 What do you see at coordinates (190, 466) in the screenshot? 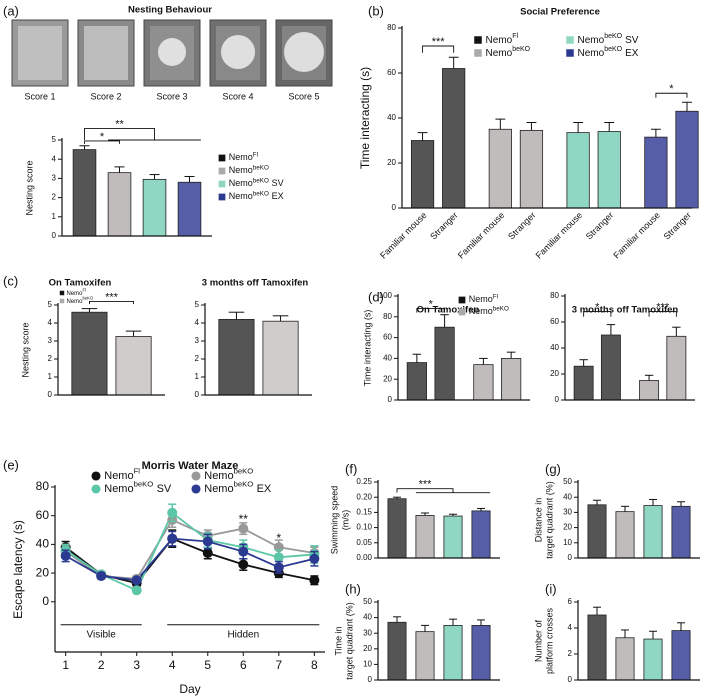
I see `chart-title: Morris Water Maze` at bounding box center [190, 466].